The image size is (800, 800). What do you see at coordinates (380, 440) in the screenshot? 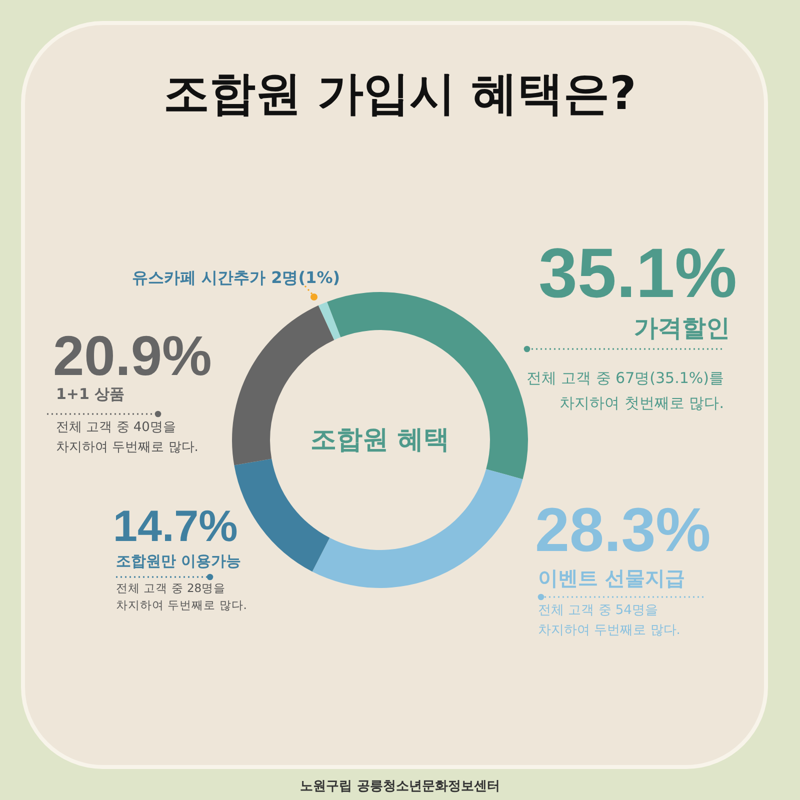
I see `text: 조합원 혜택` at bounding box center [380, 440].